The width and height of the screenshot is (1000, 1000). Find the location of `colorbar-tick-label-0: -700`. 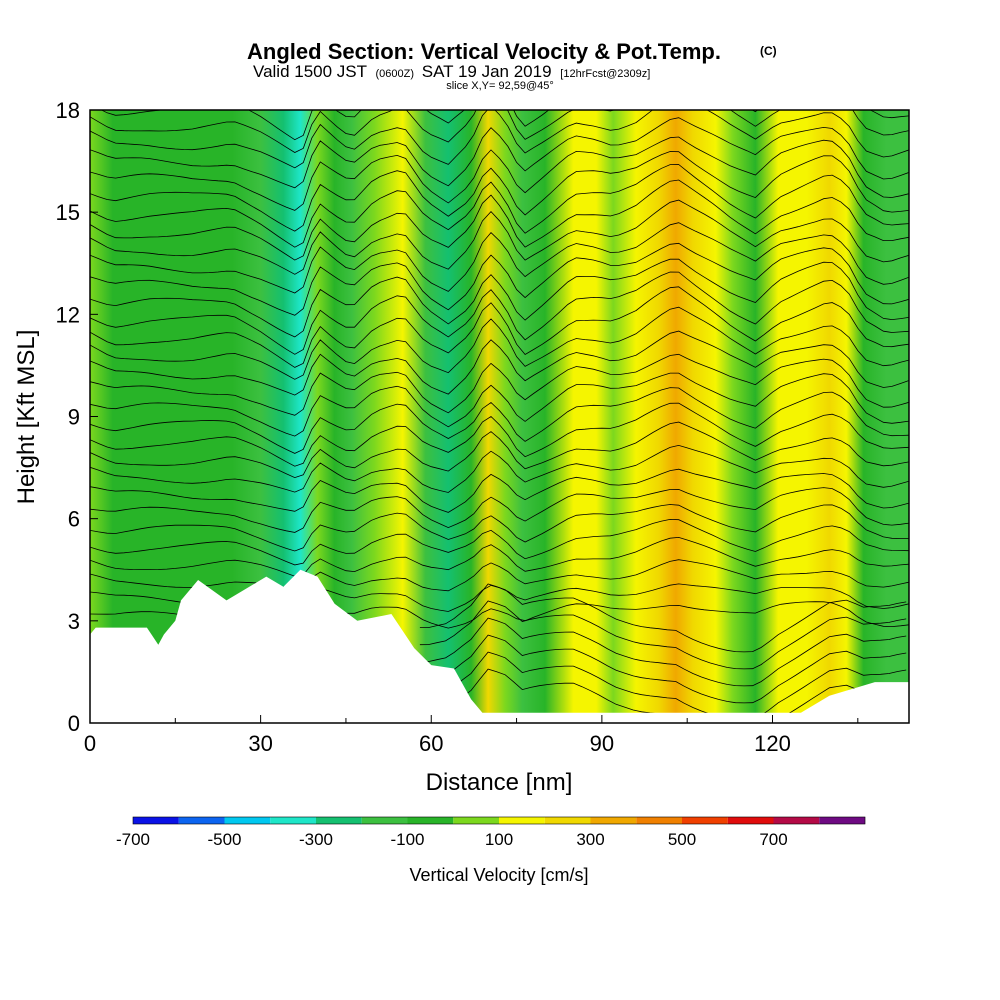

colorbar-tick-label-0: -700 is located at coordinates (133, 839).